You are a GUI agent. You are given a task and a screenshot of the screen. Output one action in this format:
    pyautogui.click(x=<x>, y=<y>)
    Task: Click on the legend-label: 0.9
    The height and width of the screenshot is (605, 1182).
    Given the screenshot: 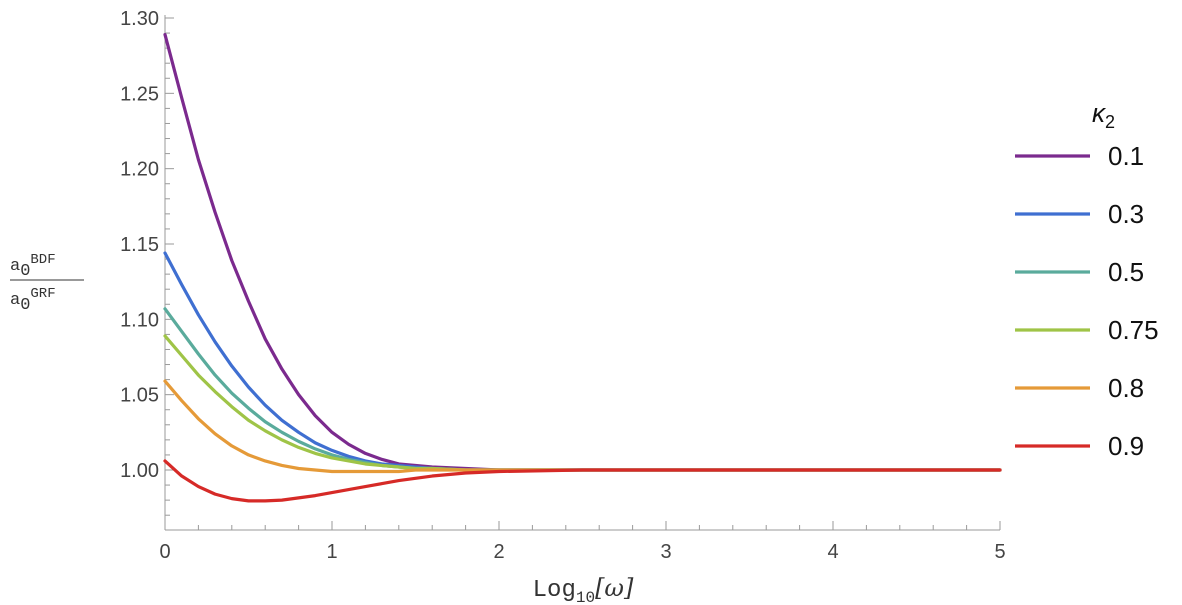 What is the action you would take?
    pyautogui.click(x=1126, y=446)
    